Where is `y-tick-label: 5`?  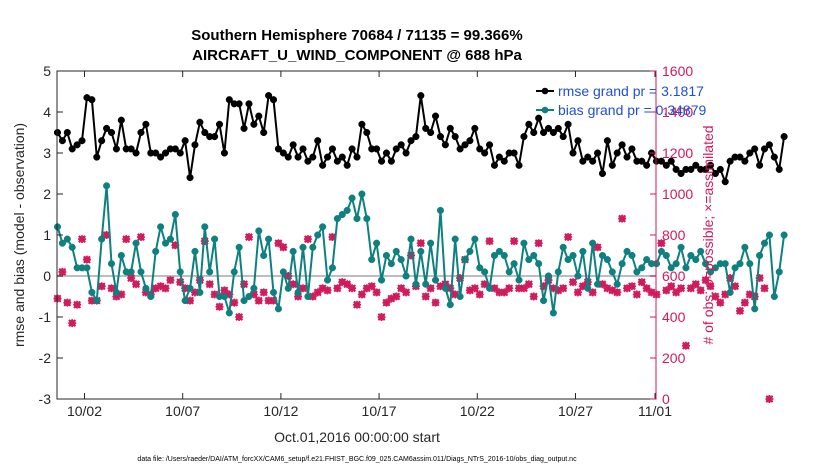 y-tick-label: 5 is located at coordinates (47, 71).